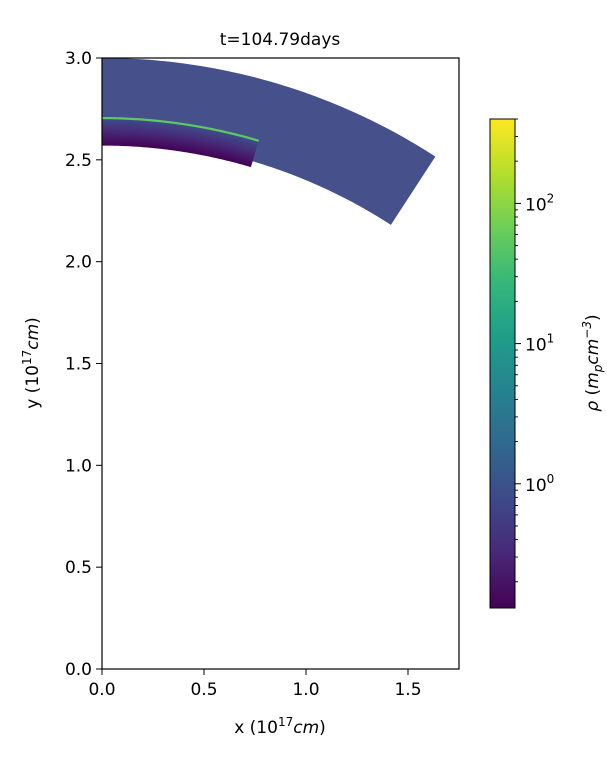 This screenshot has height=773, width=607. What do you see at coordinates (181, 129) in the screenshot?
I see `region-shock-front` at bounding box center [181, 129].